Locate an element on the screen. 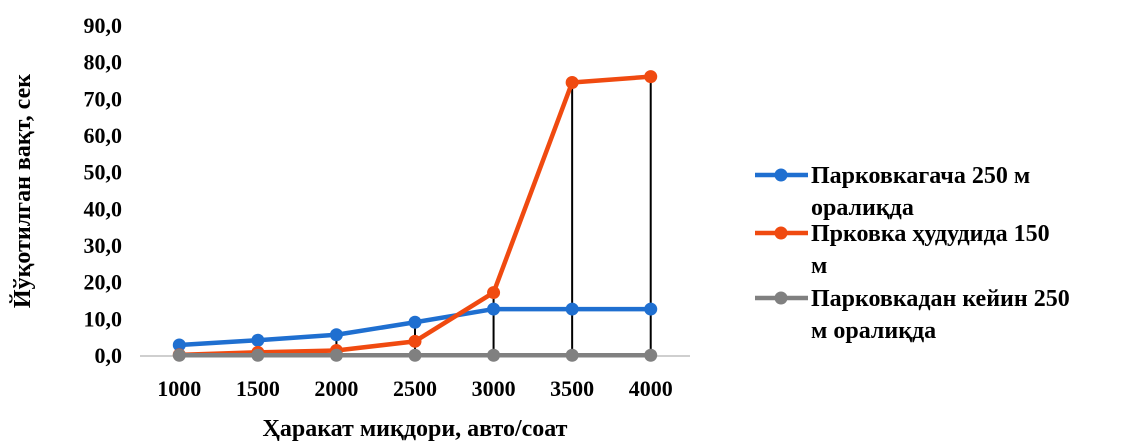 The width and height of the screenshot is (1145, 445). legend-label: м оралиқда is located at coordinates (873, 331).